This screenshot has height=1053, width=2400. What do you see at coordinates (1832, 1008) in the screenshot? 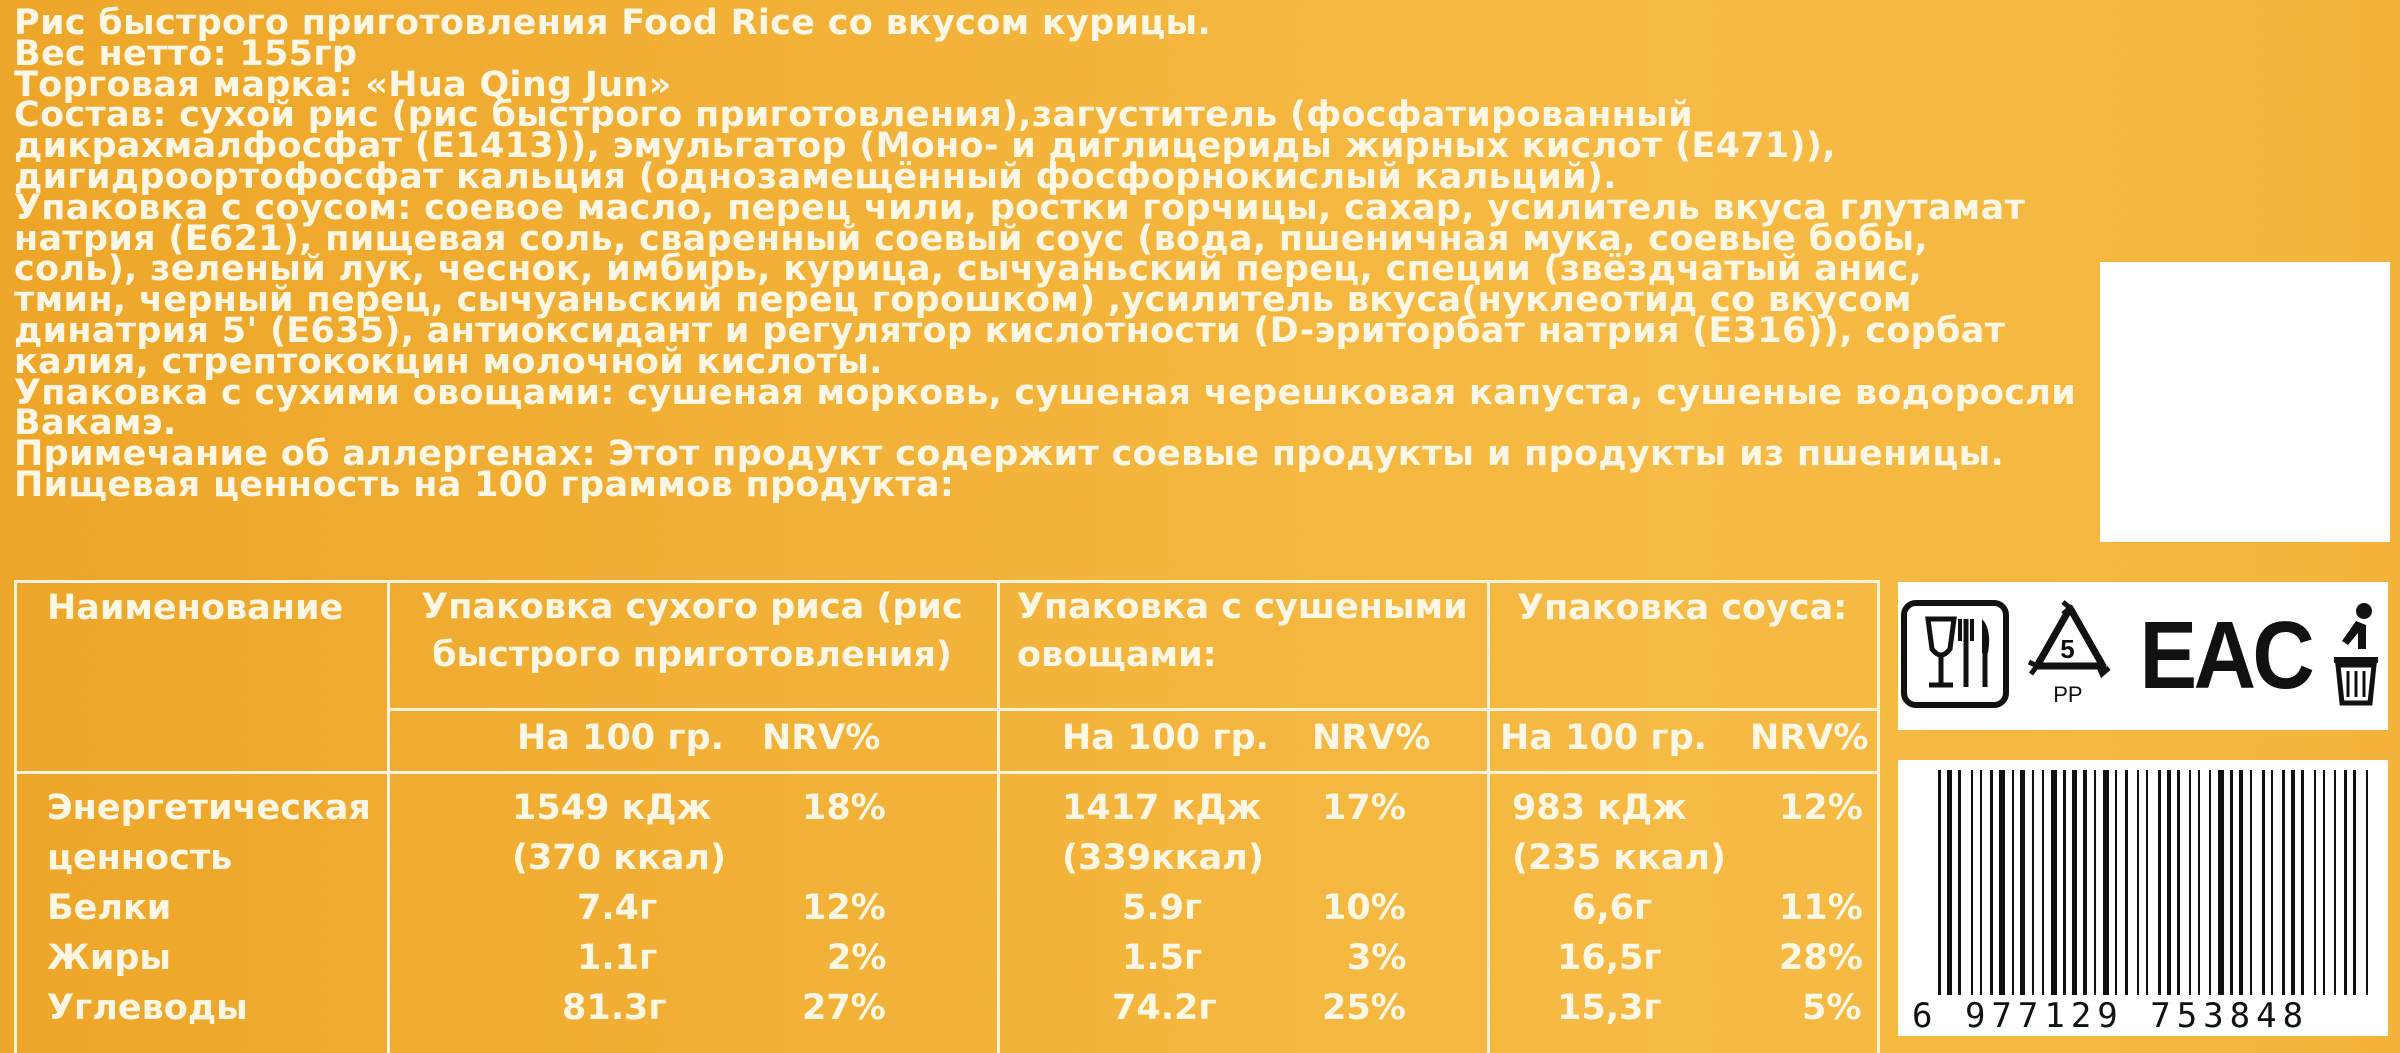
I see `row-carbs-sauce-nrv: 5%` at bounding box center [1832, 1008].